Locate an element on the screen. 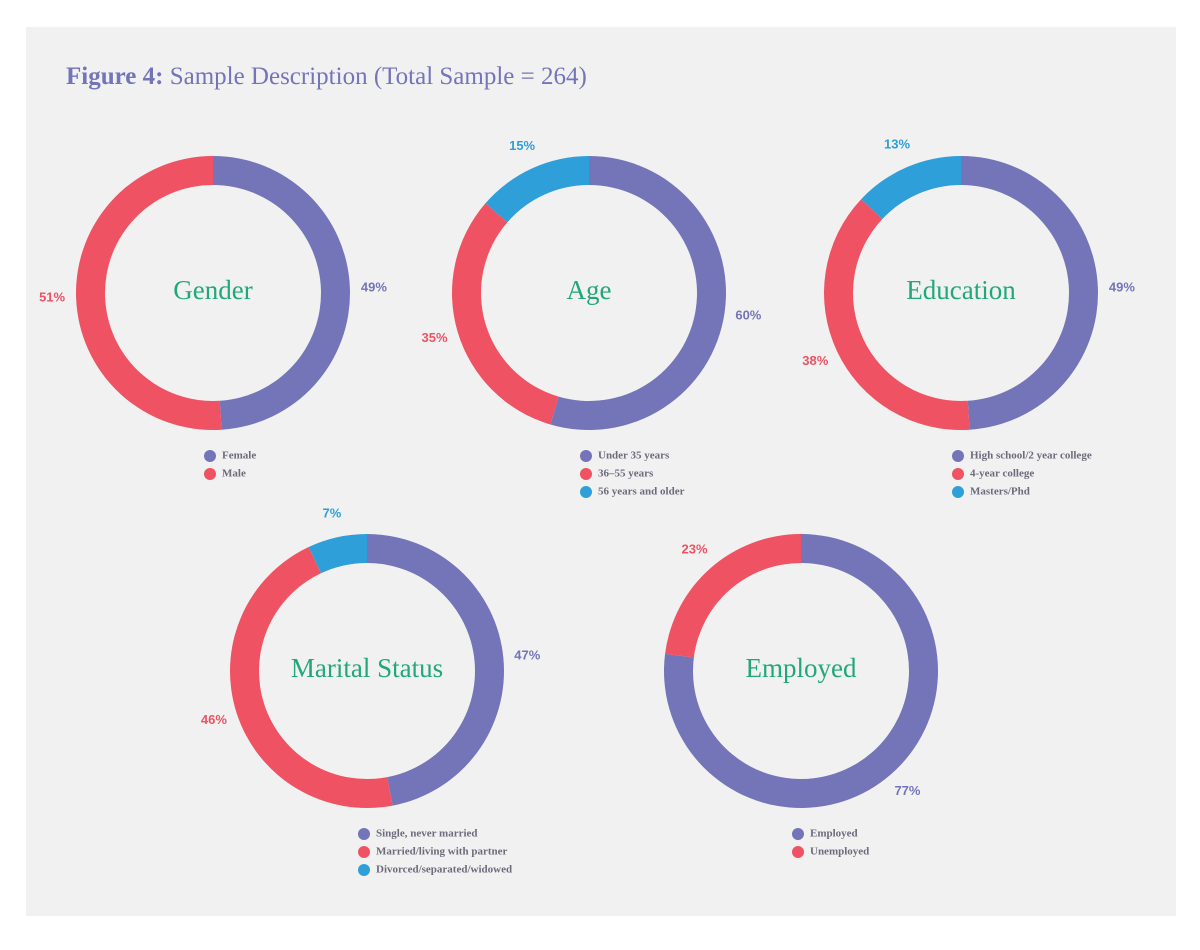 The image size is (1200, 950). legend-label: Single, never married is located at coordinates (427, 834).